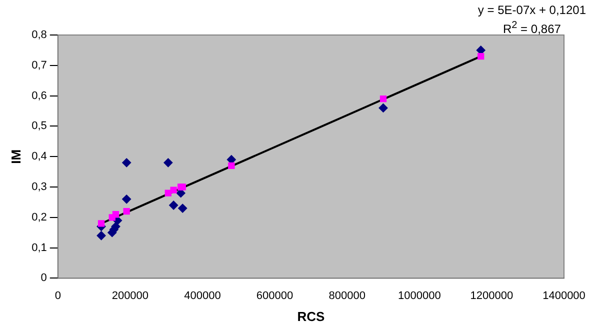 The image size is (600, 329). I want to click on x-tick-label: 400000, so click(202, 296).